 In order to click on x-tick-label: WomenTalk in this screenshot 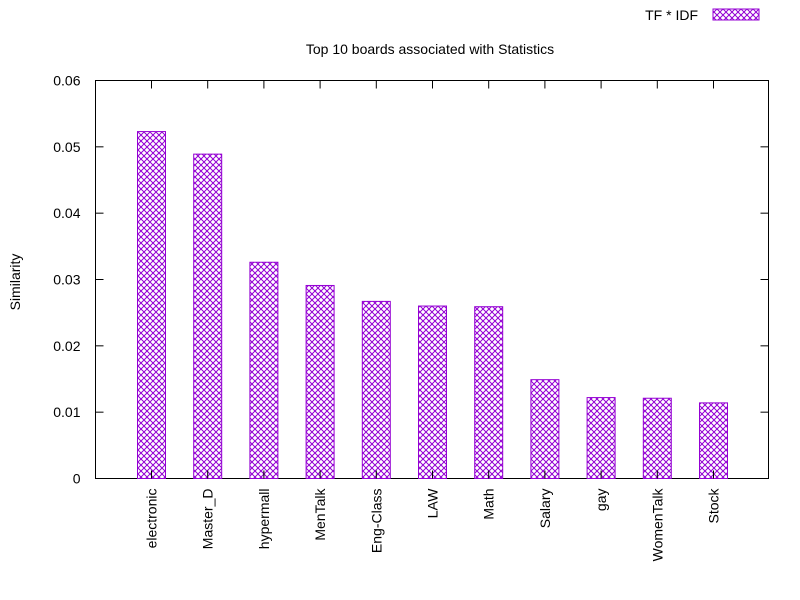, I will do `click(657, 525)`.